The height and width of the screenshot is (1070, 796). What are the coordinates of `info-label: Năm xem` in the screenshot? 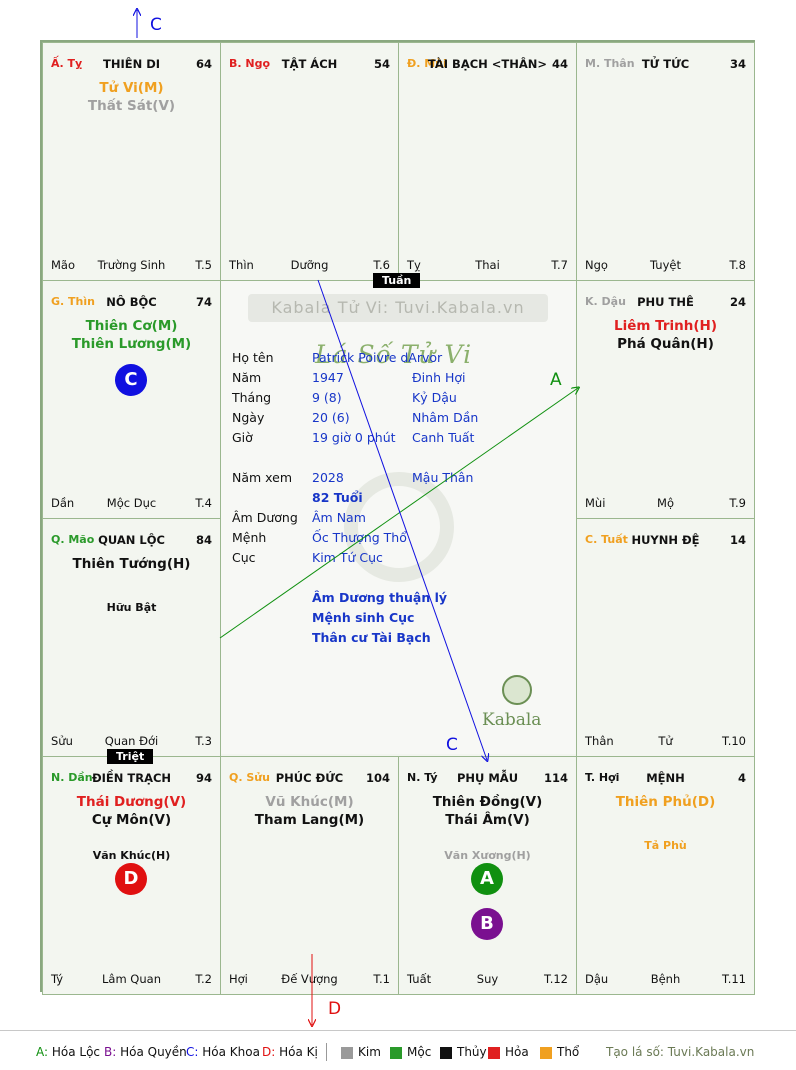 It's located at (262, 477).